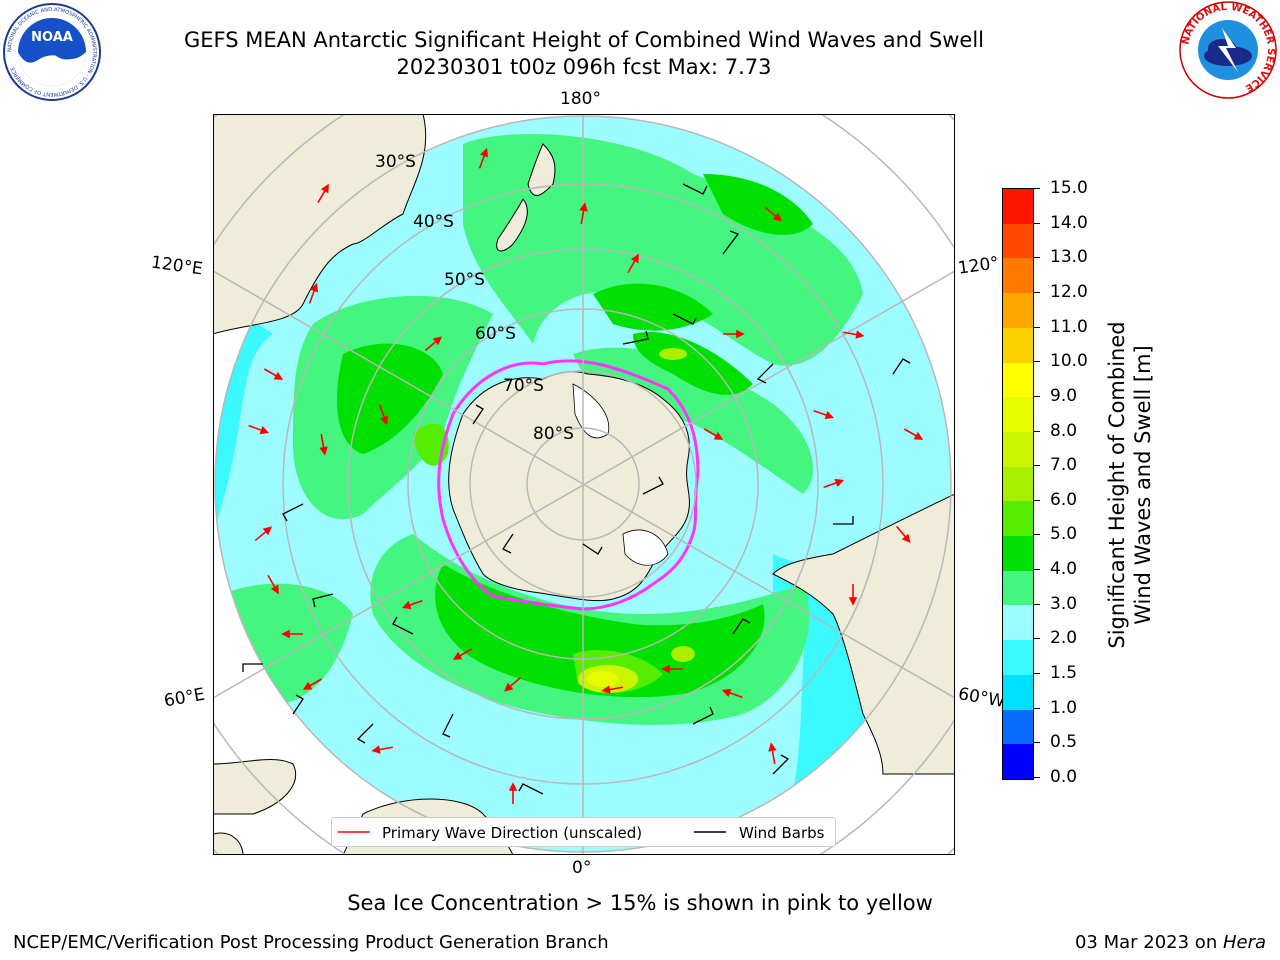 The width and height of the screenshot is (1280, 960). What do you see at coordinates (1064, 395) in the screenshot?
I see `colorbar-tick-label: 9.0` at bounding box center [1064, 395].